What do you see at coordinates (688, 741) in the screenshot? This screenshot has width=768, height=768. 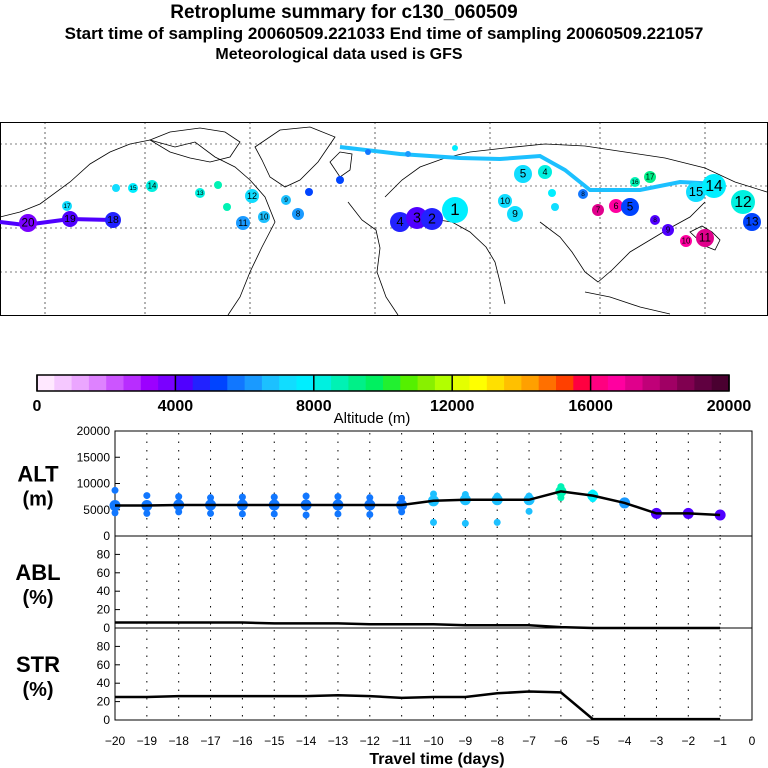 I see `x-tick-label: −2` at bounding box center [688, 741].